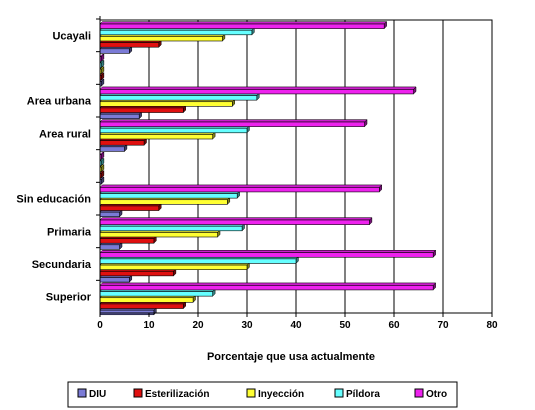 The image size is (535, 410). Describe the element at coordinates (69, 298) in the screenshot. I see `category-label: Superior` at that location.